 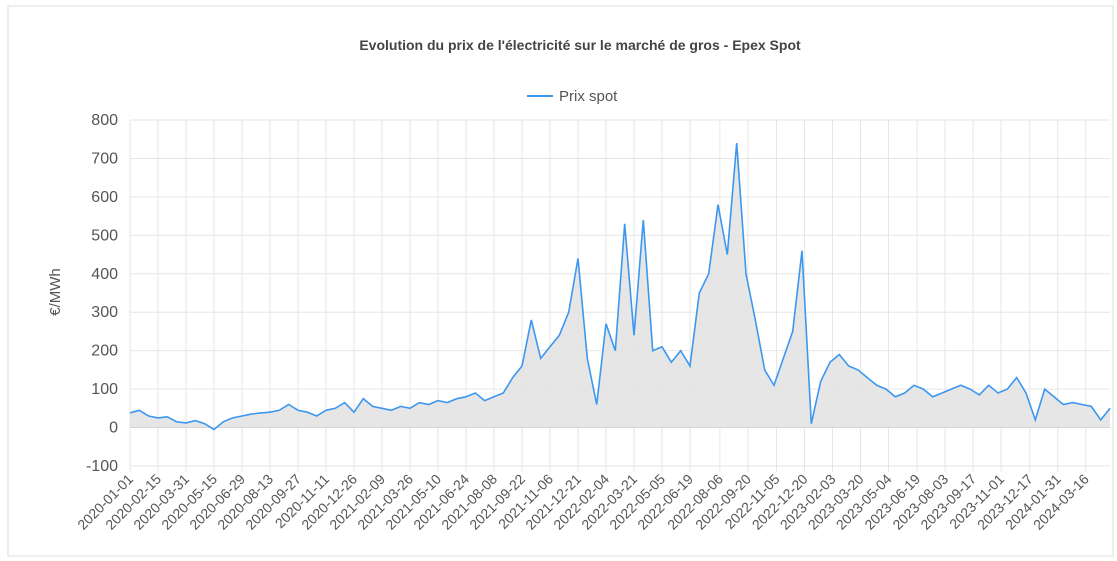 What do you see at coordinates (113, 428) in the screenshot?
I see `y-tick-label: 0` at bounding box center [113, 428].